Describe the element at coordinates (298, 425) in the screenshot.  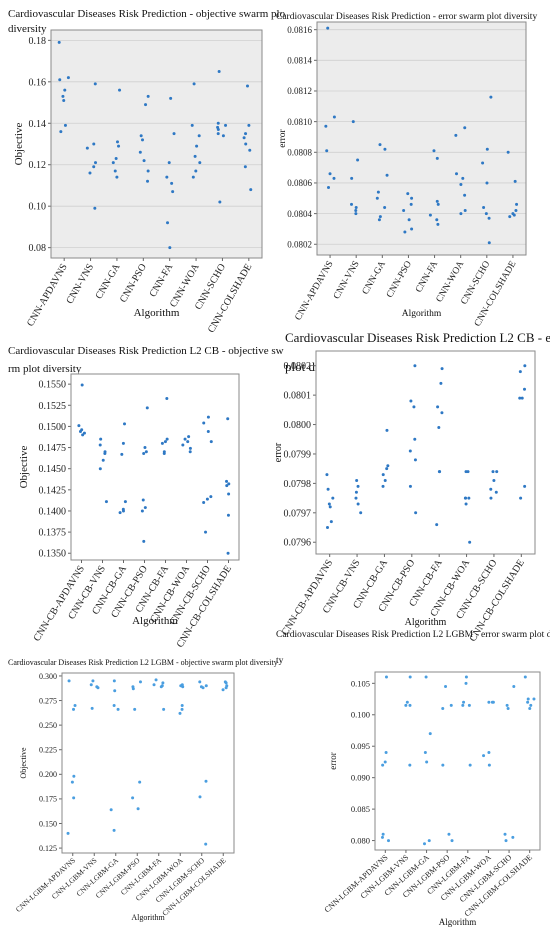
I see `y-tick-label: 0.0800` at that location.